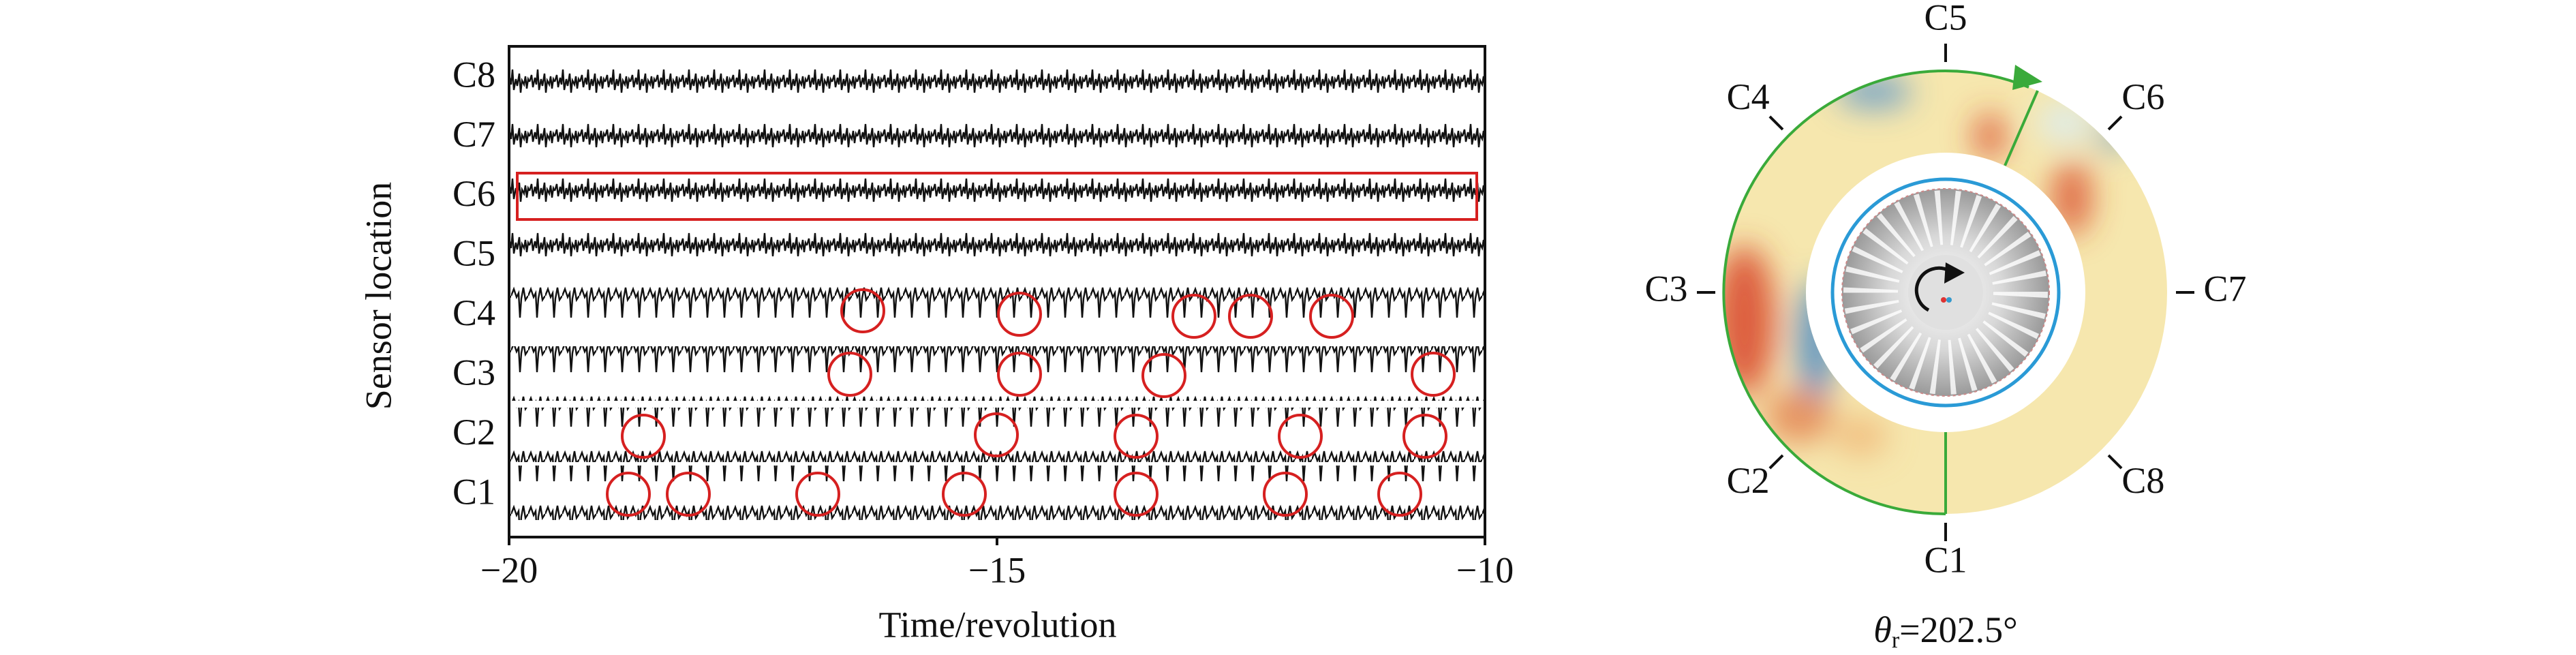  Describe the element at coordinates (1944, 290) in the screenshot. I see `annulus` at that location.